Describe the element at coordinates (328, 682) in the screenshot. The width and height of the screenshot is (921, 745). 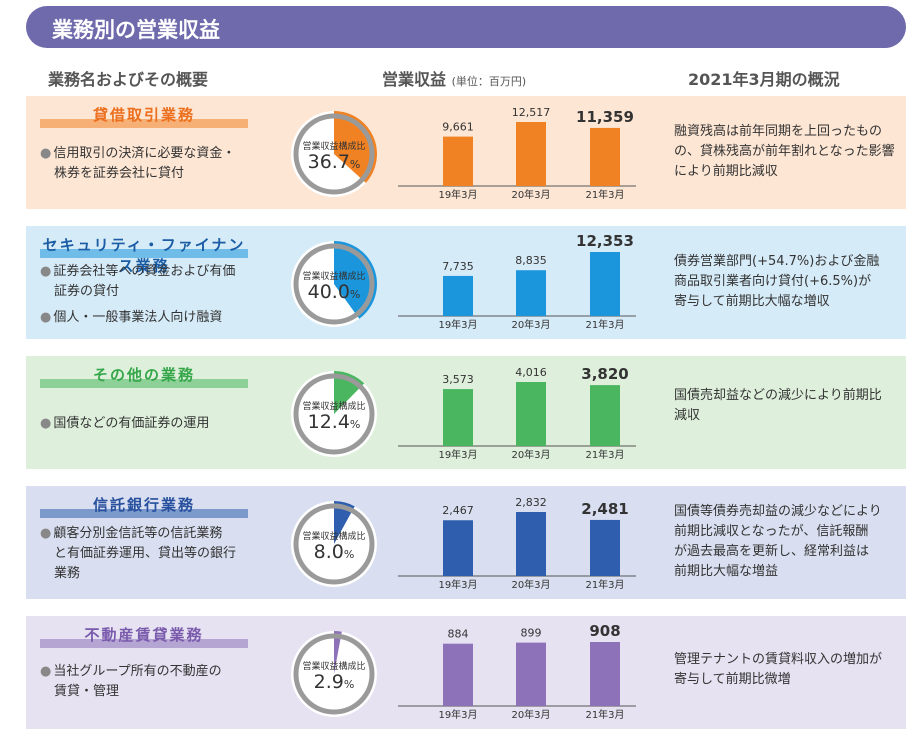
I see `share-number: 2.9` at that location.